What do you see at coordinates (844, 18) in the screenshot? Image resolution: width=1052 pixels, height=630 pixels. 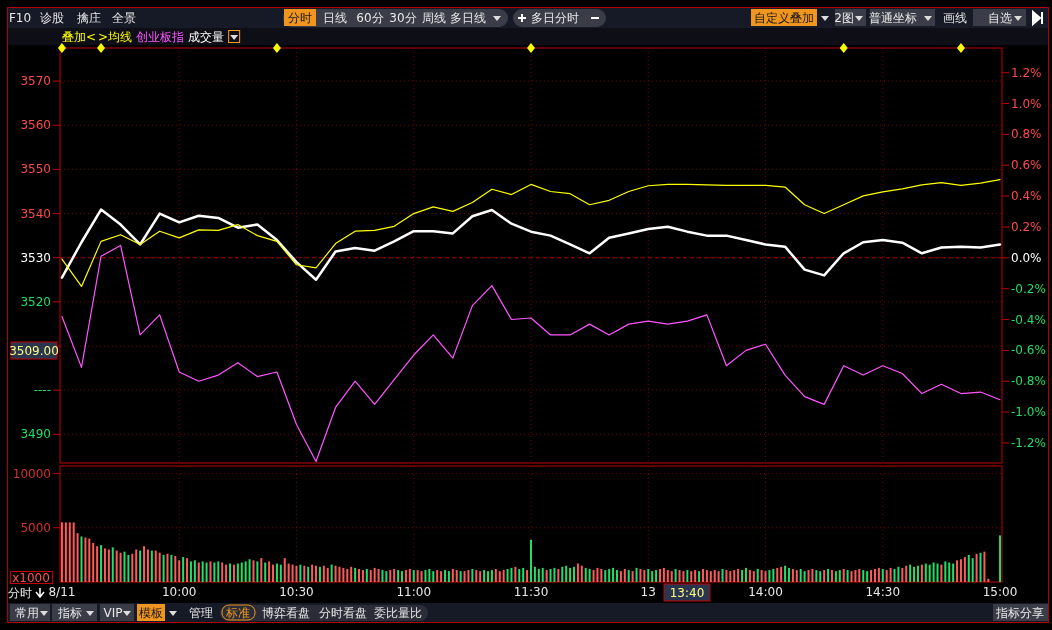 I see `text: 2图` at bounding box center [844, 18].